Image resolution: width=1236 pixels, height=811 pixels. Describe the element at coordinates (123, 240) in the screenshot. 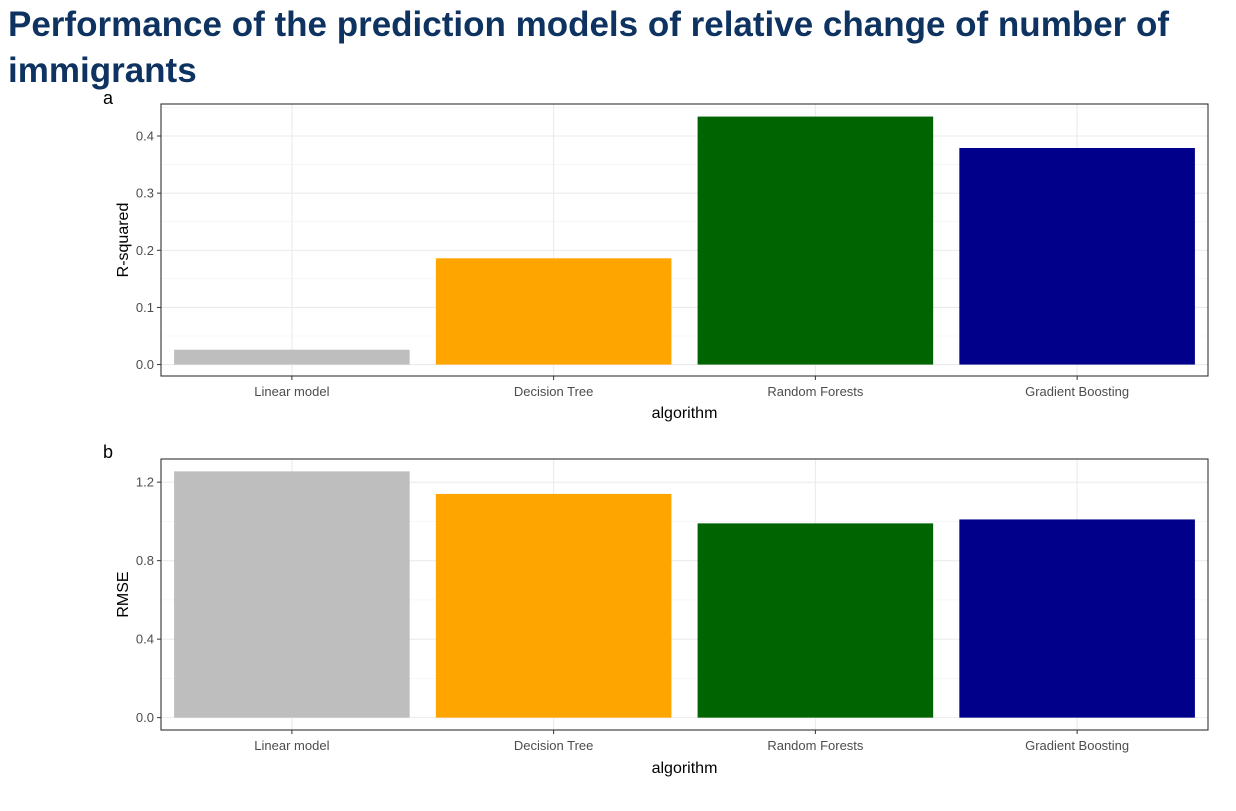

I see `y-axis-title: R-squared` at that location.